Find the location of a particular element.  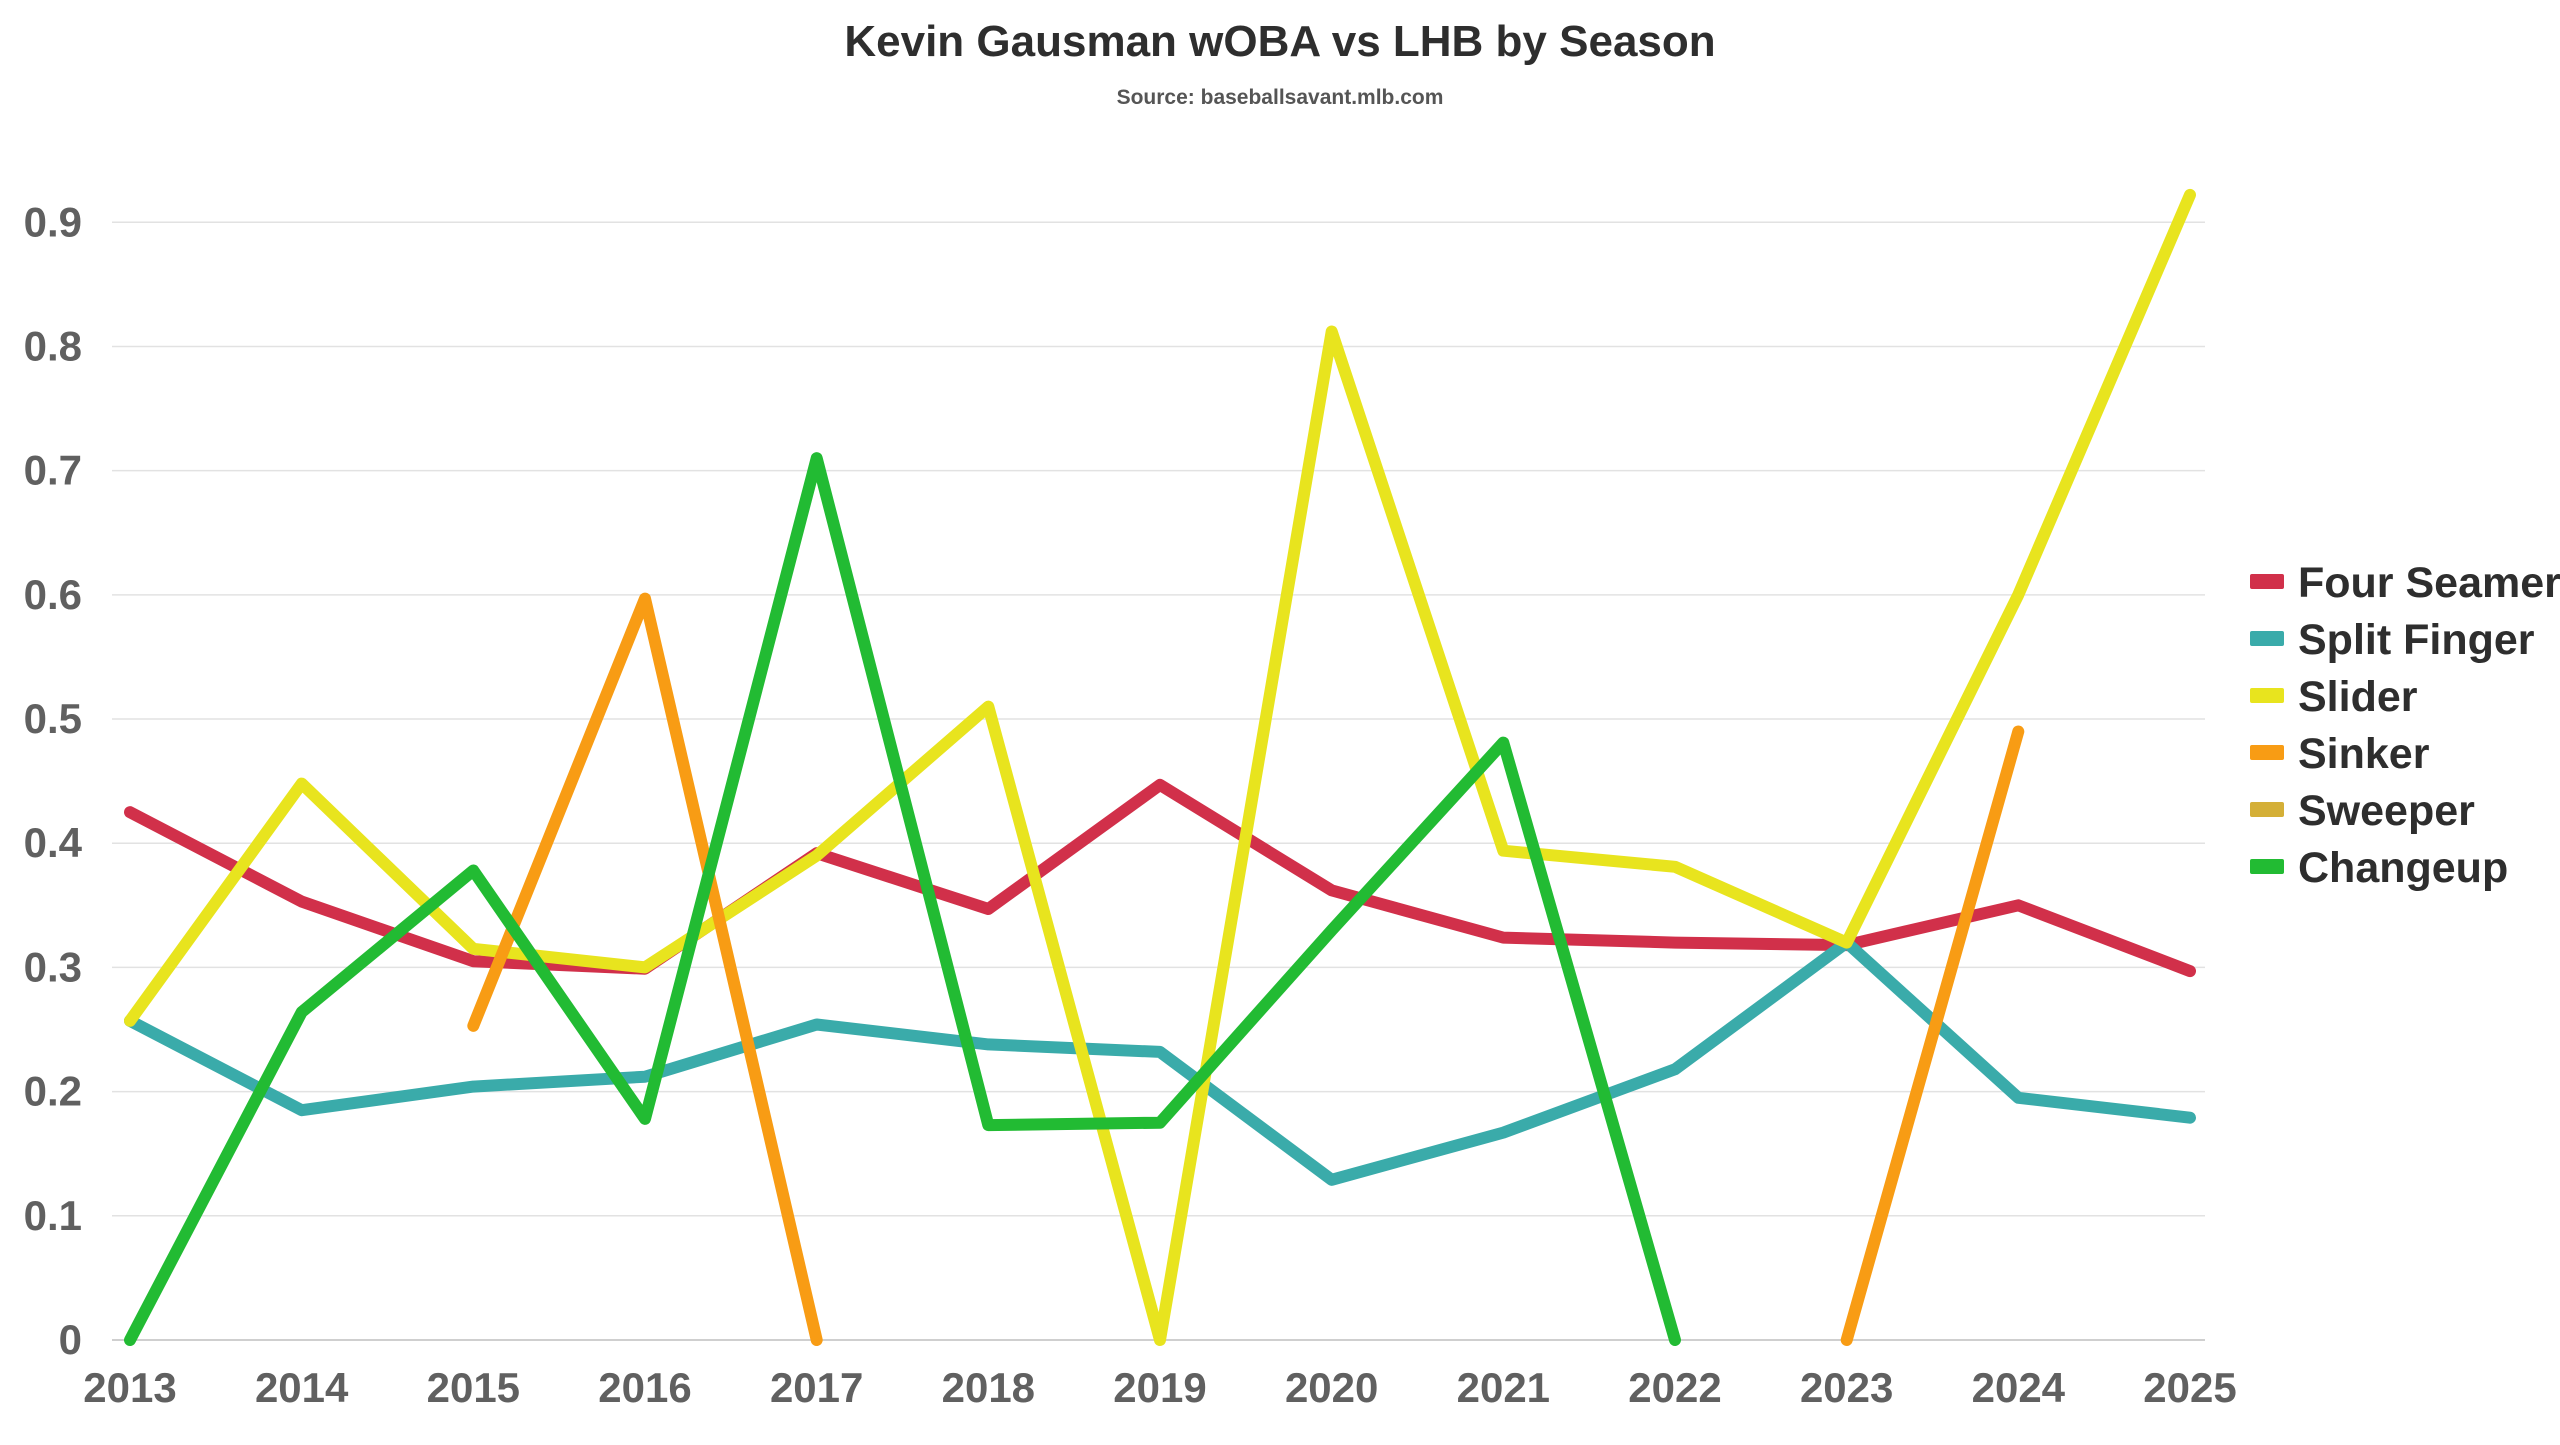

y-tick-label: 0.4 is located at coordinates (53, 842).